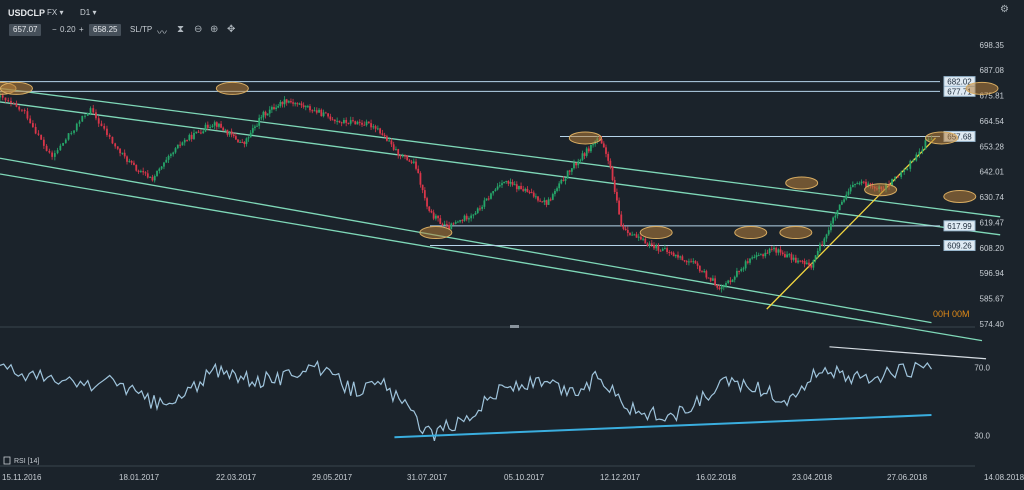 The image size is (1024, 490). I want to click on spread-increase-button: +, so click(81, 29).